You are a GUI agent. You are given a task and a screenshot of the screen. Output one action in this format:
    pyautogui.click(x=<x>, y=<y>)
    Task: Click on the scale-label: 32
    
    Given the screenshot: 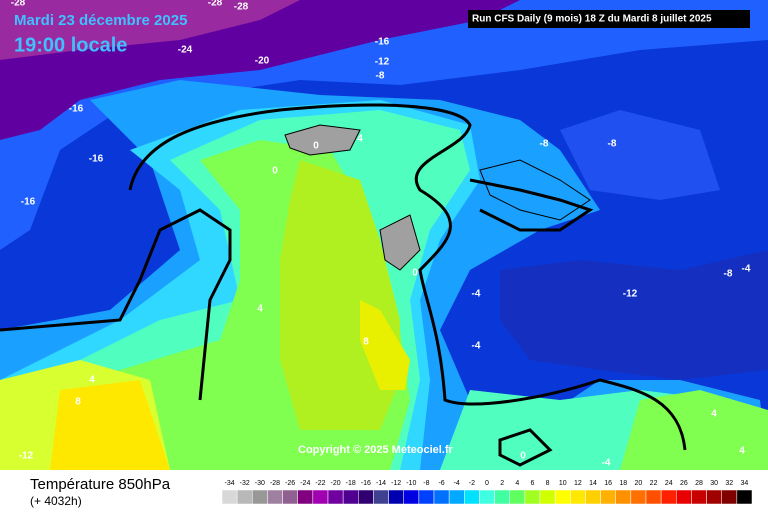 What is the action you would take?
    pyautogui.click(x=729, y=483)
    